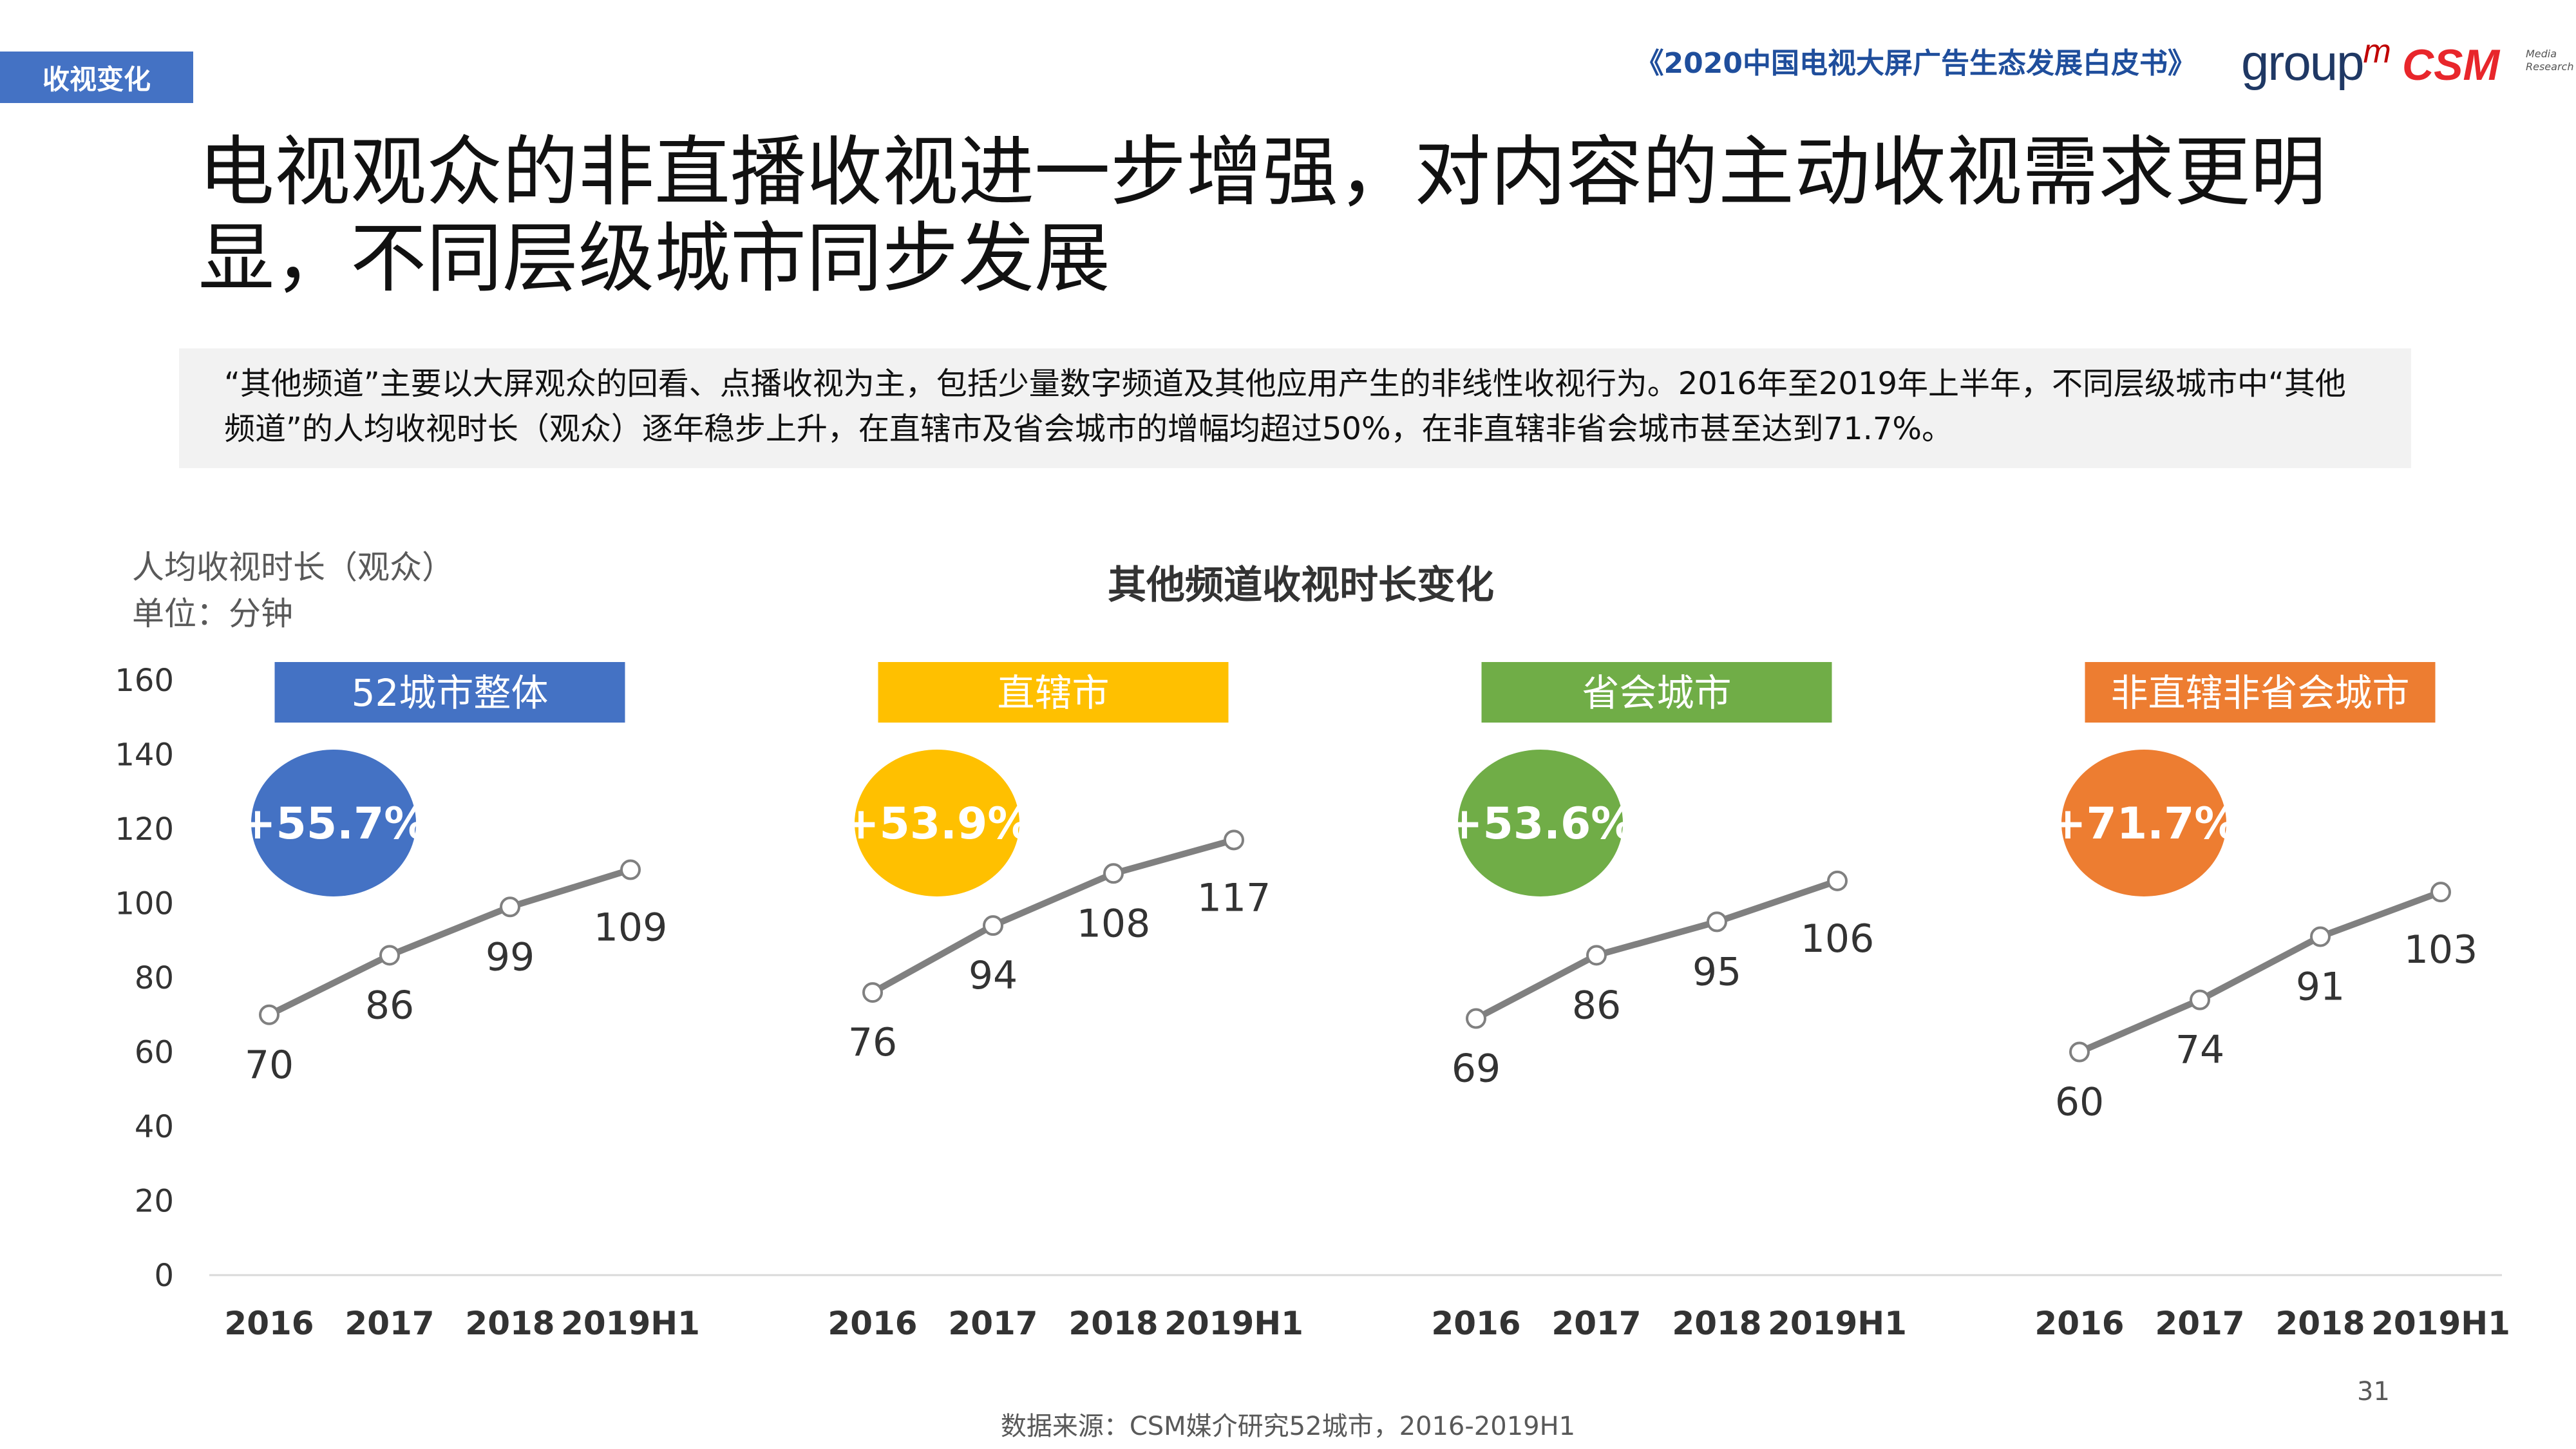 Image resolution: width=2576 pixels, height=1449 pixels. Describe the element at coordinates (1288, 1426) in the screenshot. I see `data-source: 数据来源：CSM媒介研究52城市，2016-2019H1` at that location.